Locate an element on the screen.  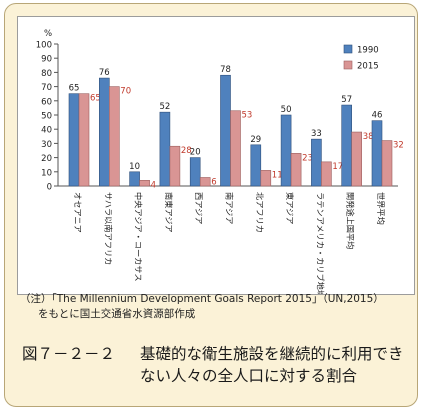
y-tick-label: 50 is located at coordinates (46, 117).